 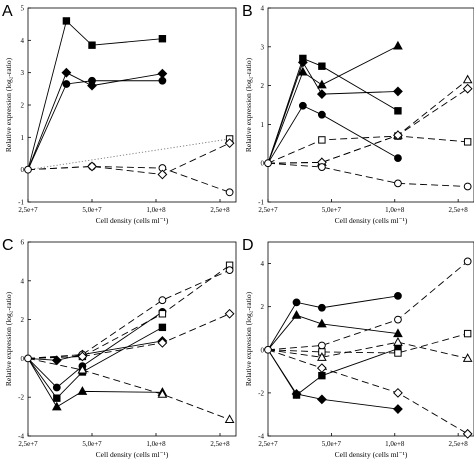 What do you see at coordinates (23, 170) in the screenshot?
I see `y-tick-label: 0` at bounding box center [23, 170].